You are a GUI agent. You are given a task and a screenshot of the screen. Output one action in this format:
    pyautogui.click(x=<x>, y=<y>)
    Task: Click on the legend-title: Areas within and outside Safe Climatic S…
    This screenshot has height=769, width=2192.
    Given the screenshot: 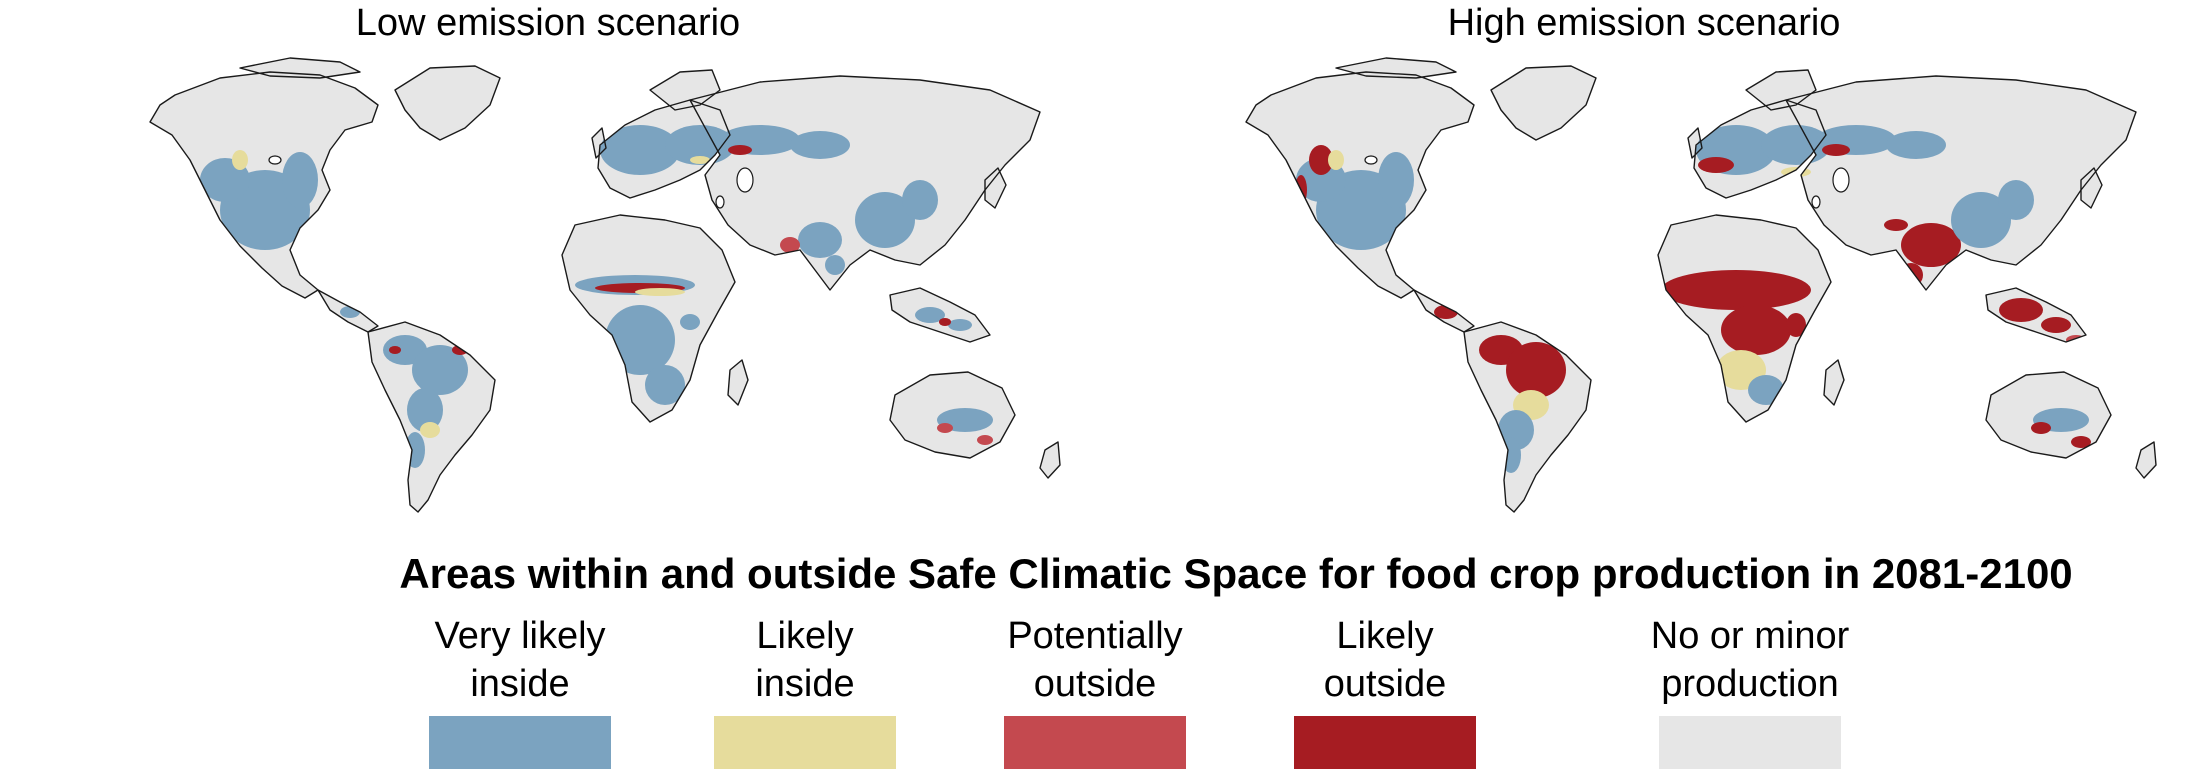 What is the action you would take?
    pyautogui.click(x=1236, y=573)
    